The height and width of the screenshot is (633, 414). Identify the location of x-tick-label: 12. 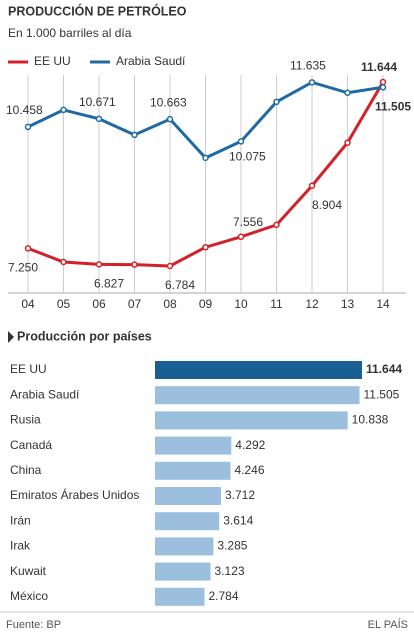
(312, 304).